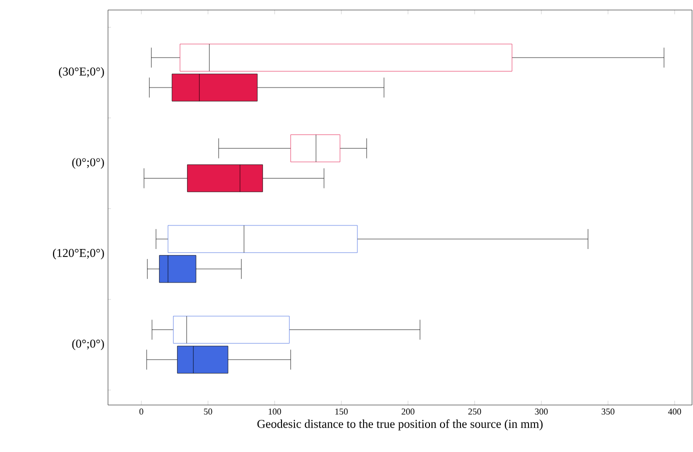  I want to click on x-tick-label: 250, so click(475, 411).